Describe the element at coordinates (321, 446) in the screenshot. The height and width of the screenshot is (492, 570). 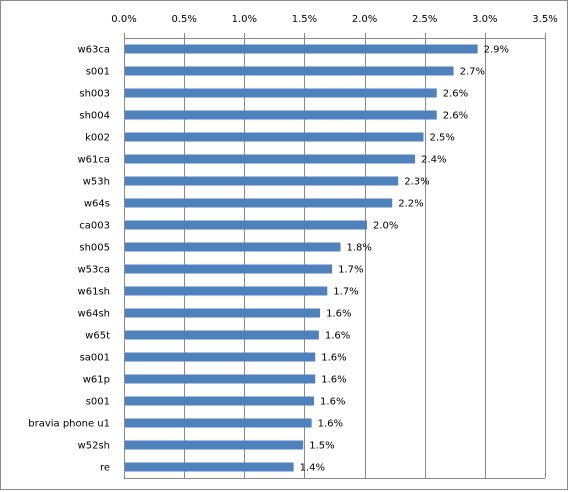
I see `data-label: 1.5%` at that location.